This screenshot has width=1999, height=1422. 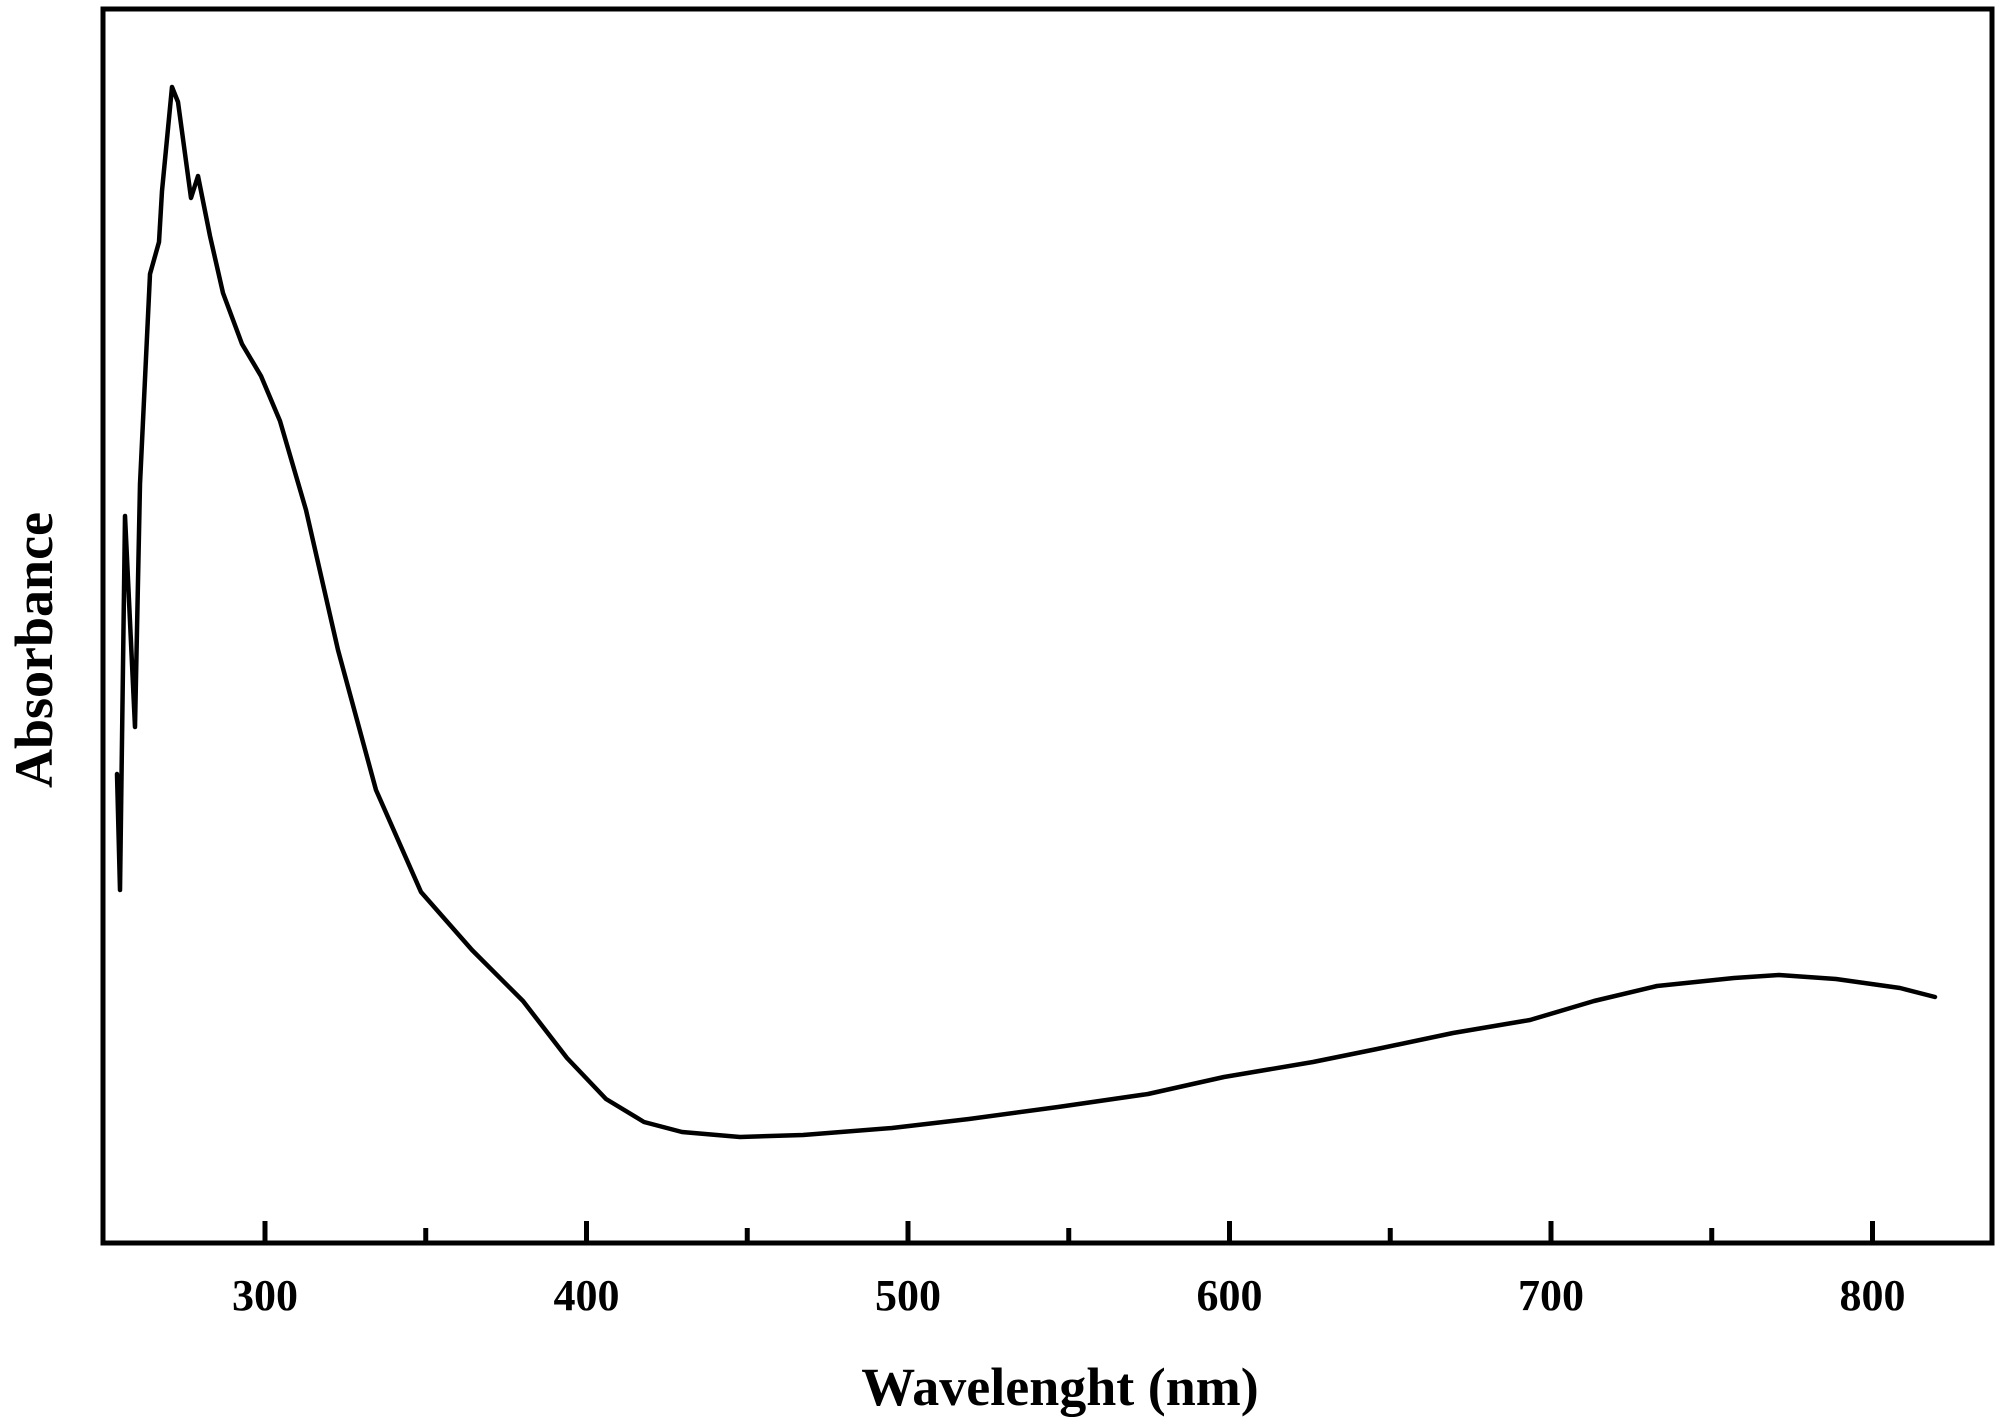 I want to click on x-tick-label: 400, so click(x=587, y=1295).